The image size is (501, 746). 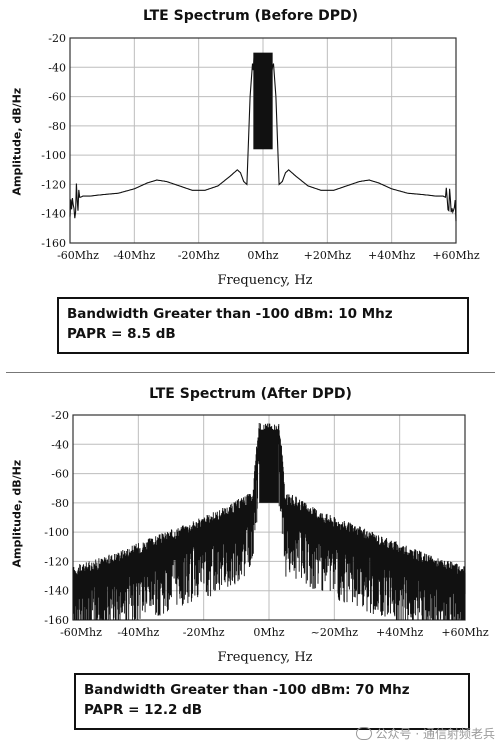 I want to click on info-bandwidth: Bandwidth Greater than -100 dBm: 70 Mhz, so click(x=247, y=690).